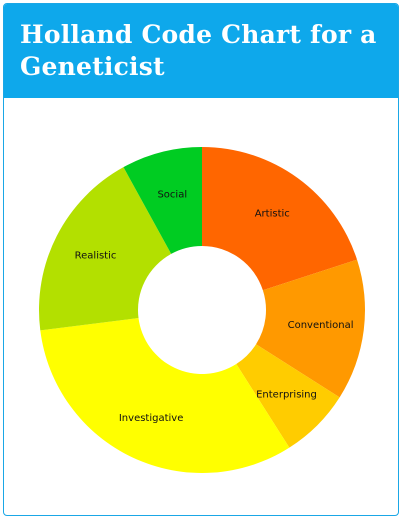 The width and height of the screenshot is (404, 521). Describe the element at coordinates (172, 194) in the screenshot. I see `slice-label-social: Social` at that location.